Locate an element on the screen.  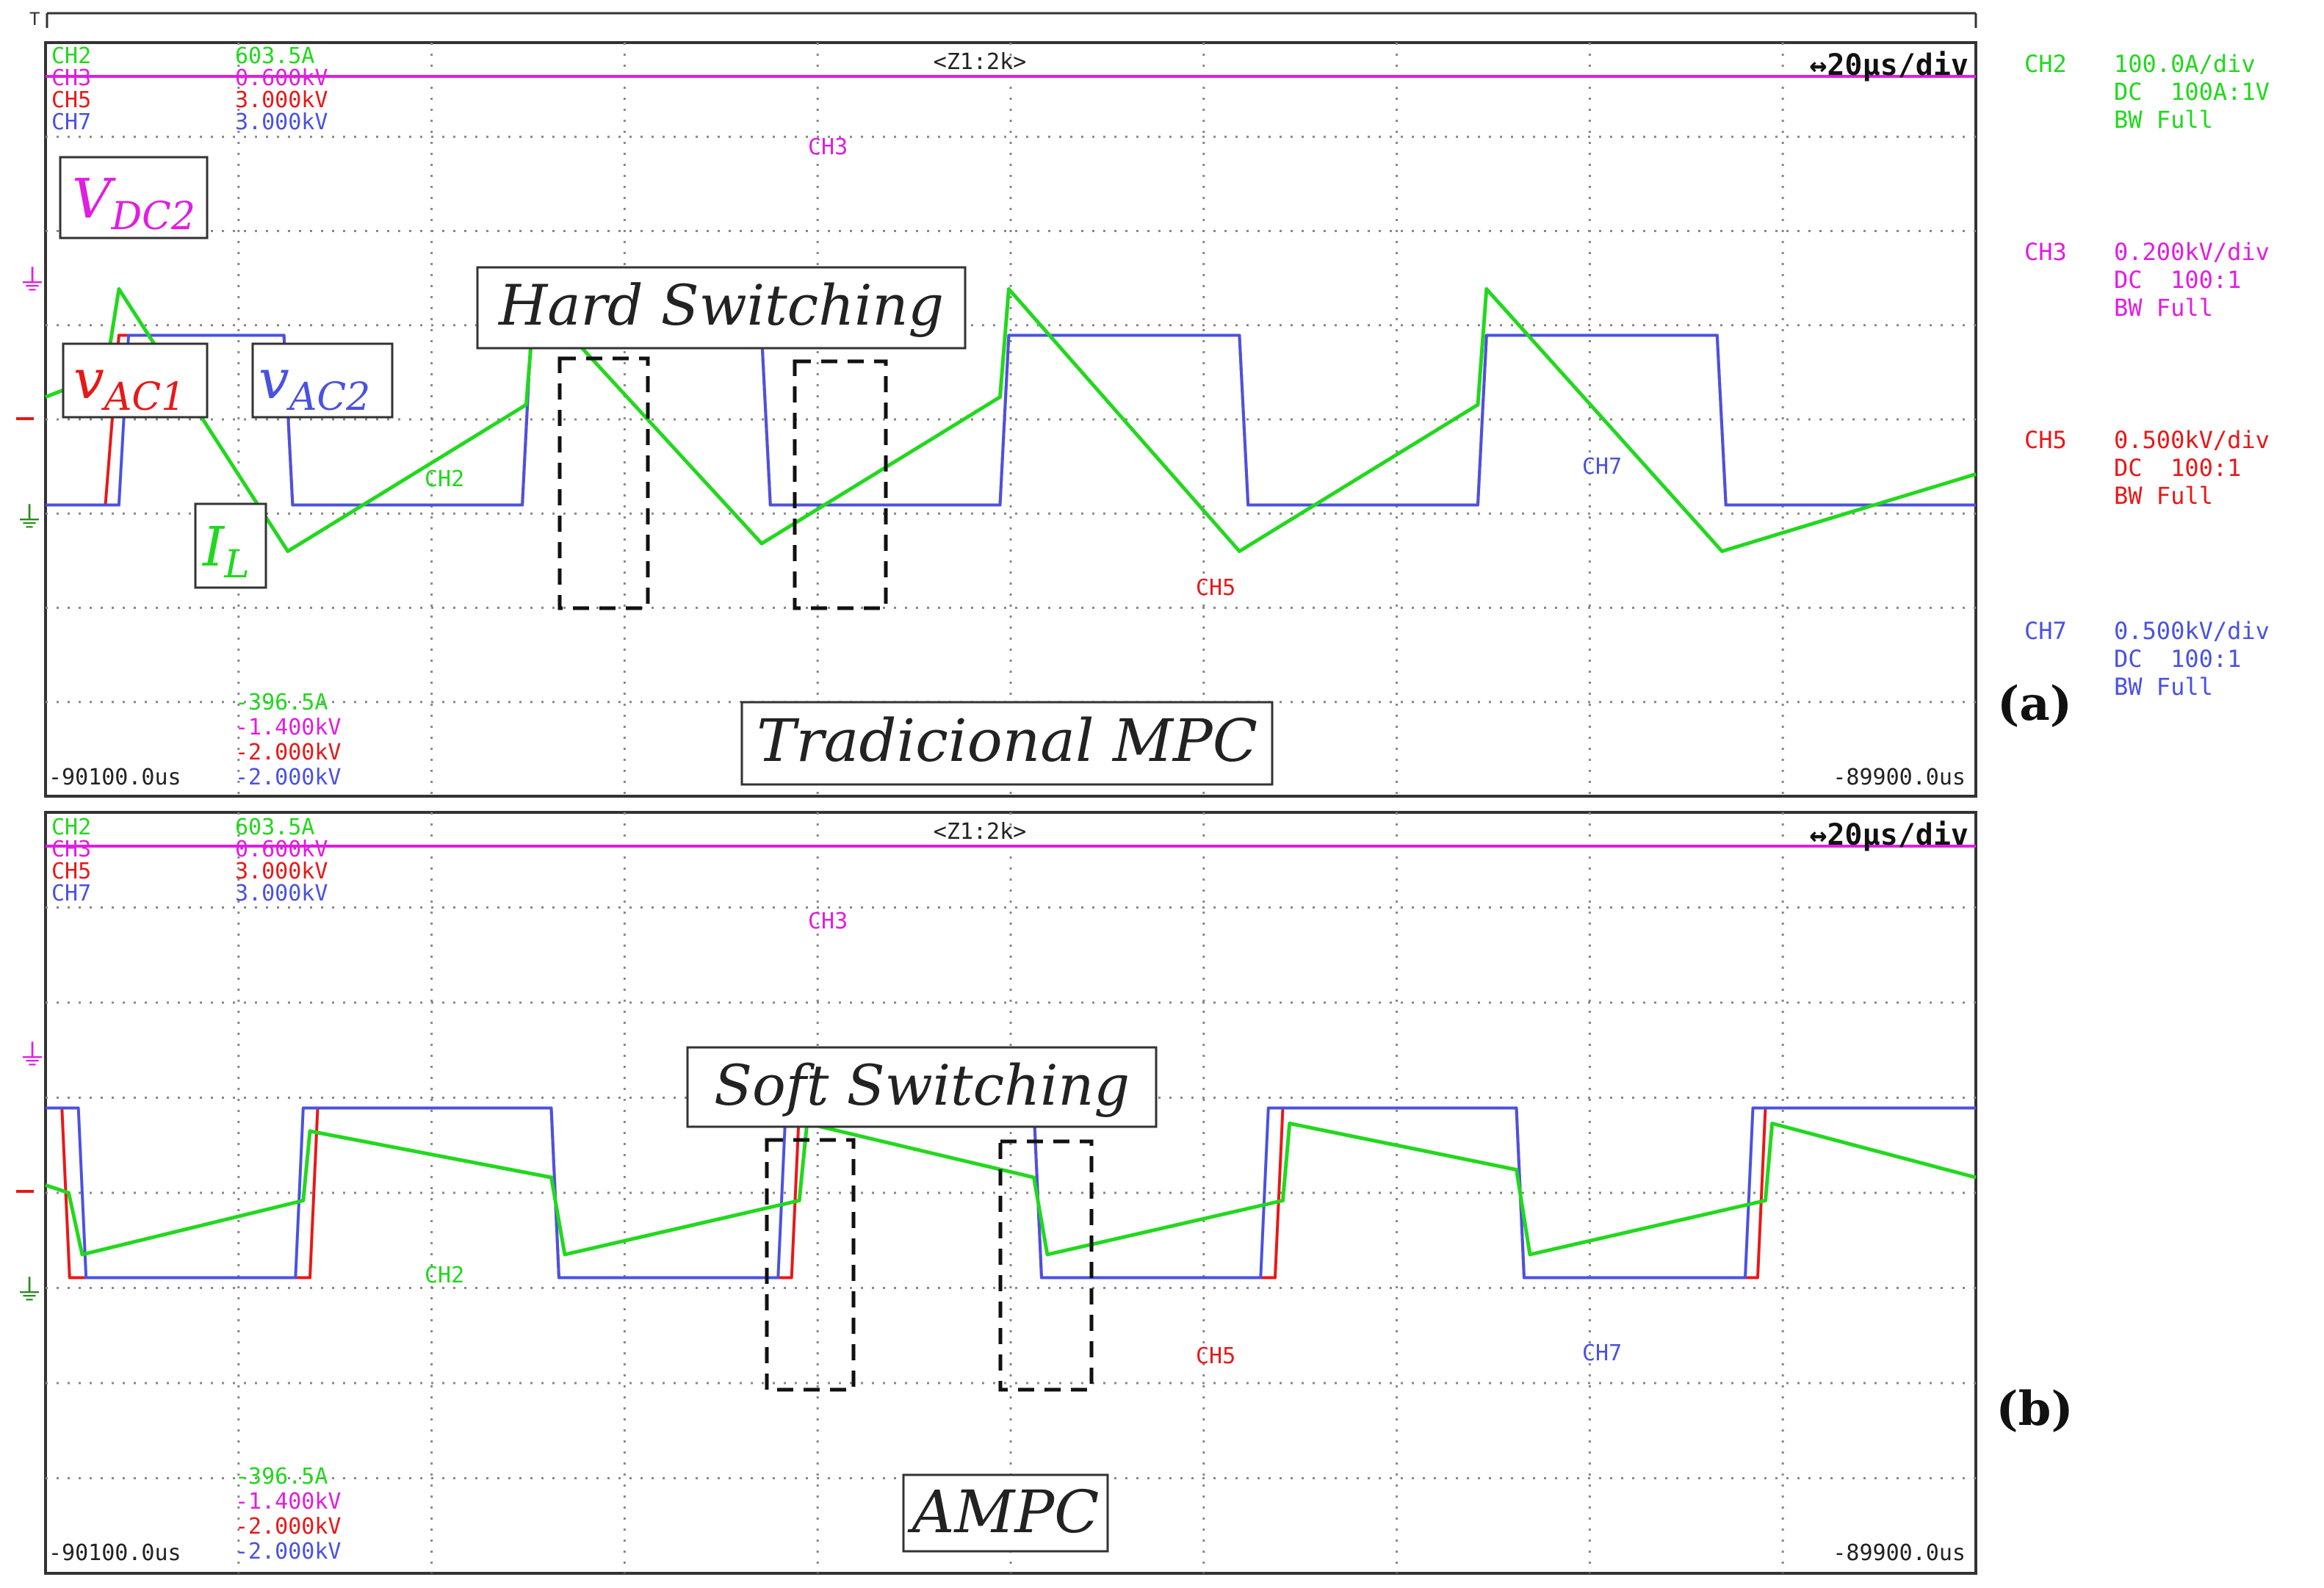
panel-a-readouts-bottom: -396.5A -1.400kV -2.000kV -2.000kV is located at coordinates (288, 740).